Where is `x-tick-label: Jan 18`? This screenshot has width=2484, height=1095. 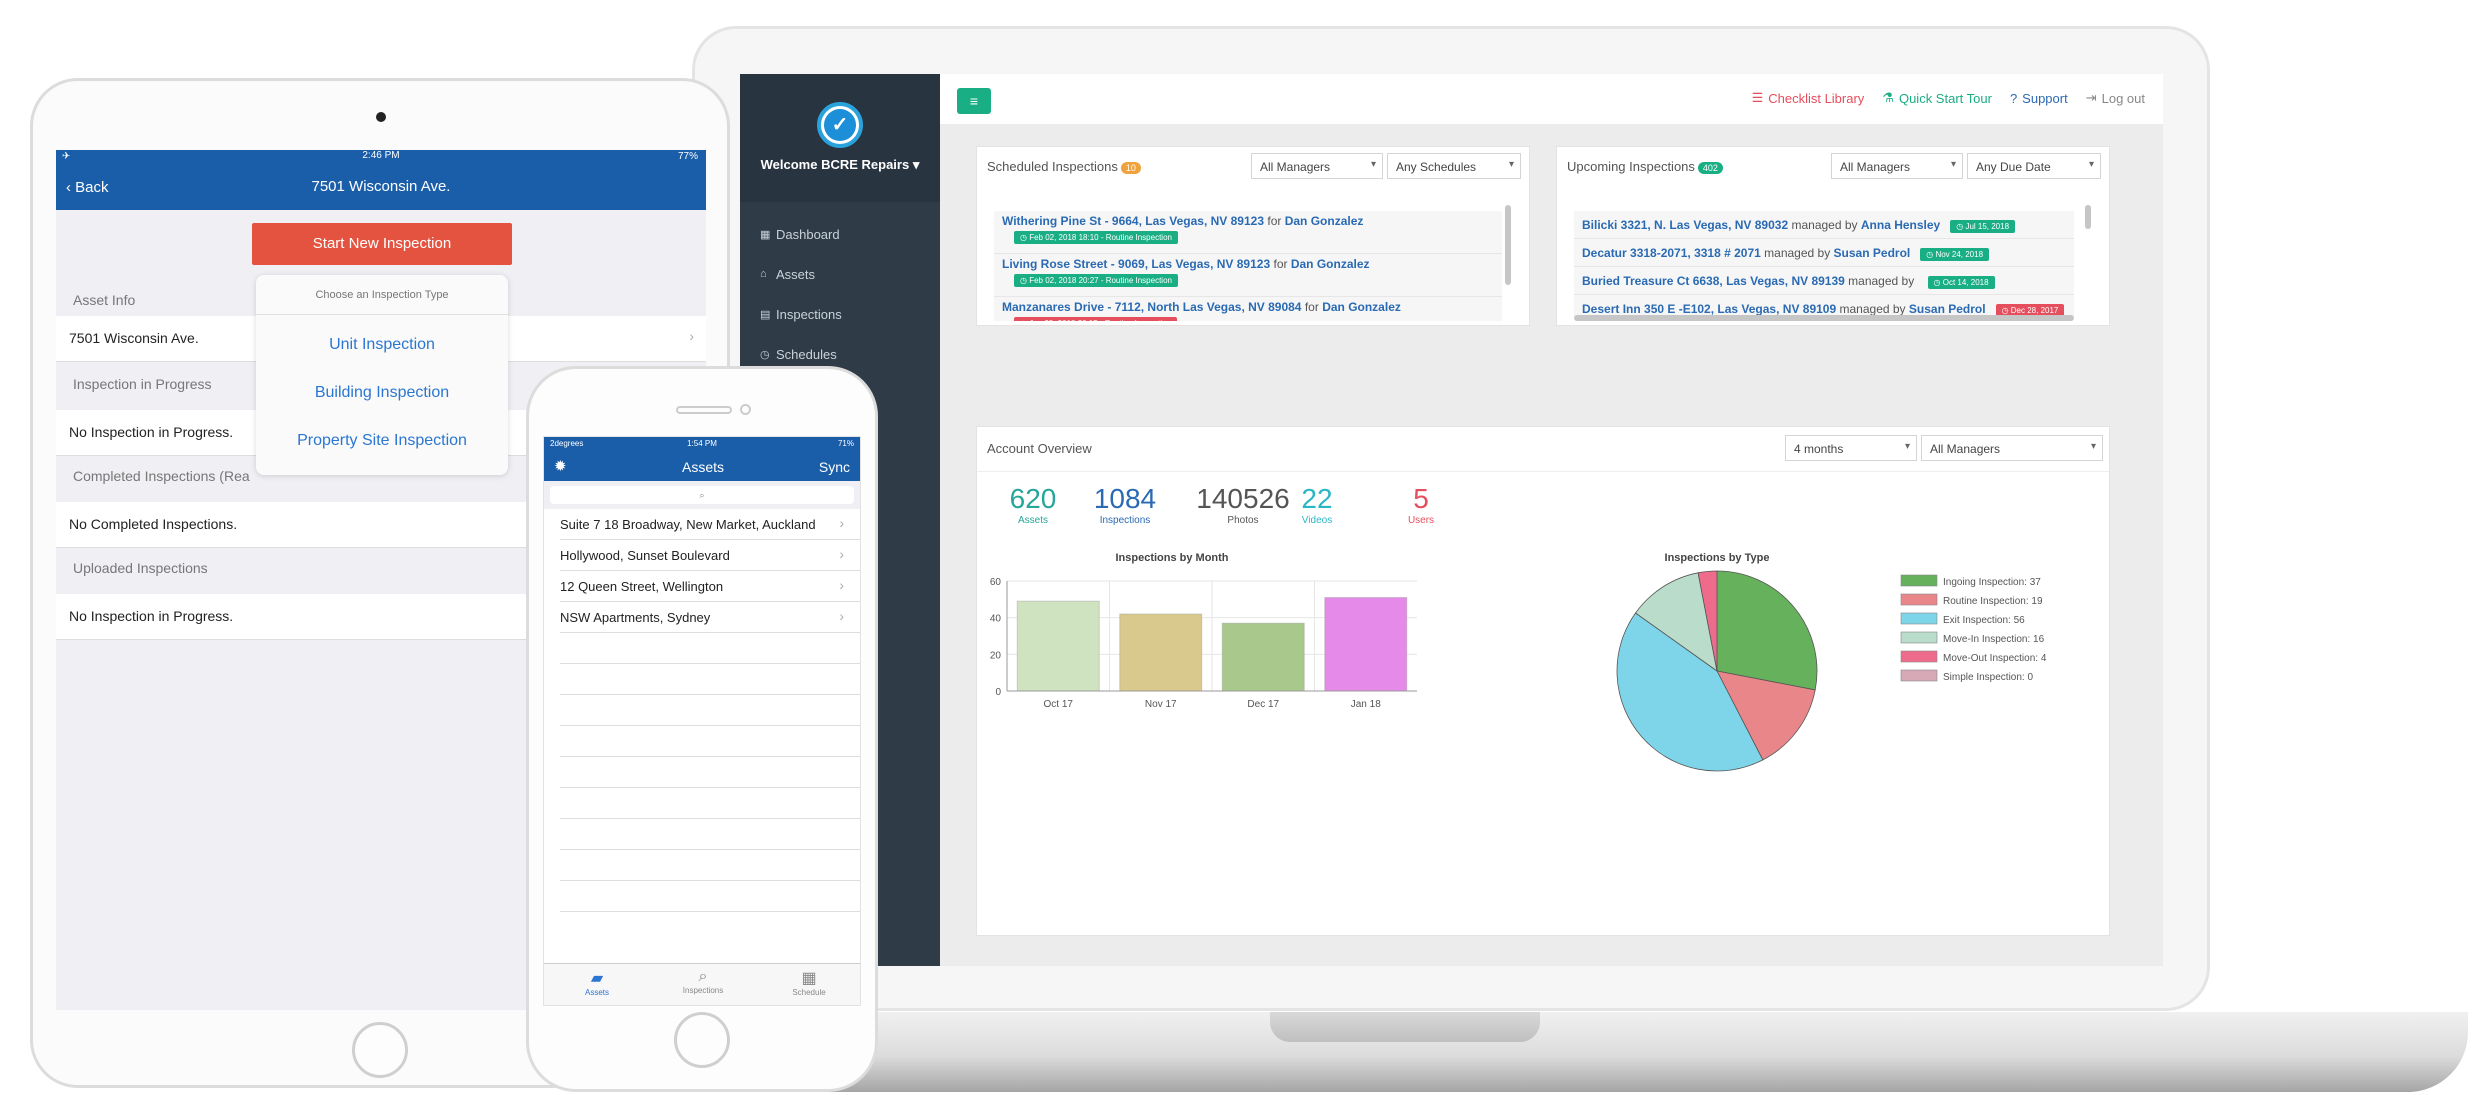
x-tick-label: Jan 18 is located at coordinates (1366, 704).